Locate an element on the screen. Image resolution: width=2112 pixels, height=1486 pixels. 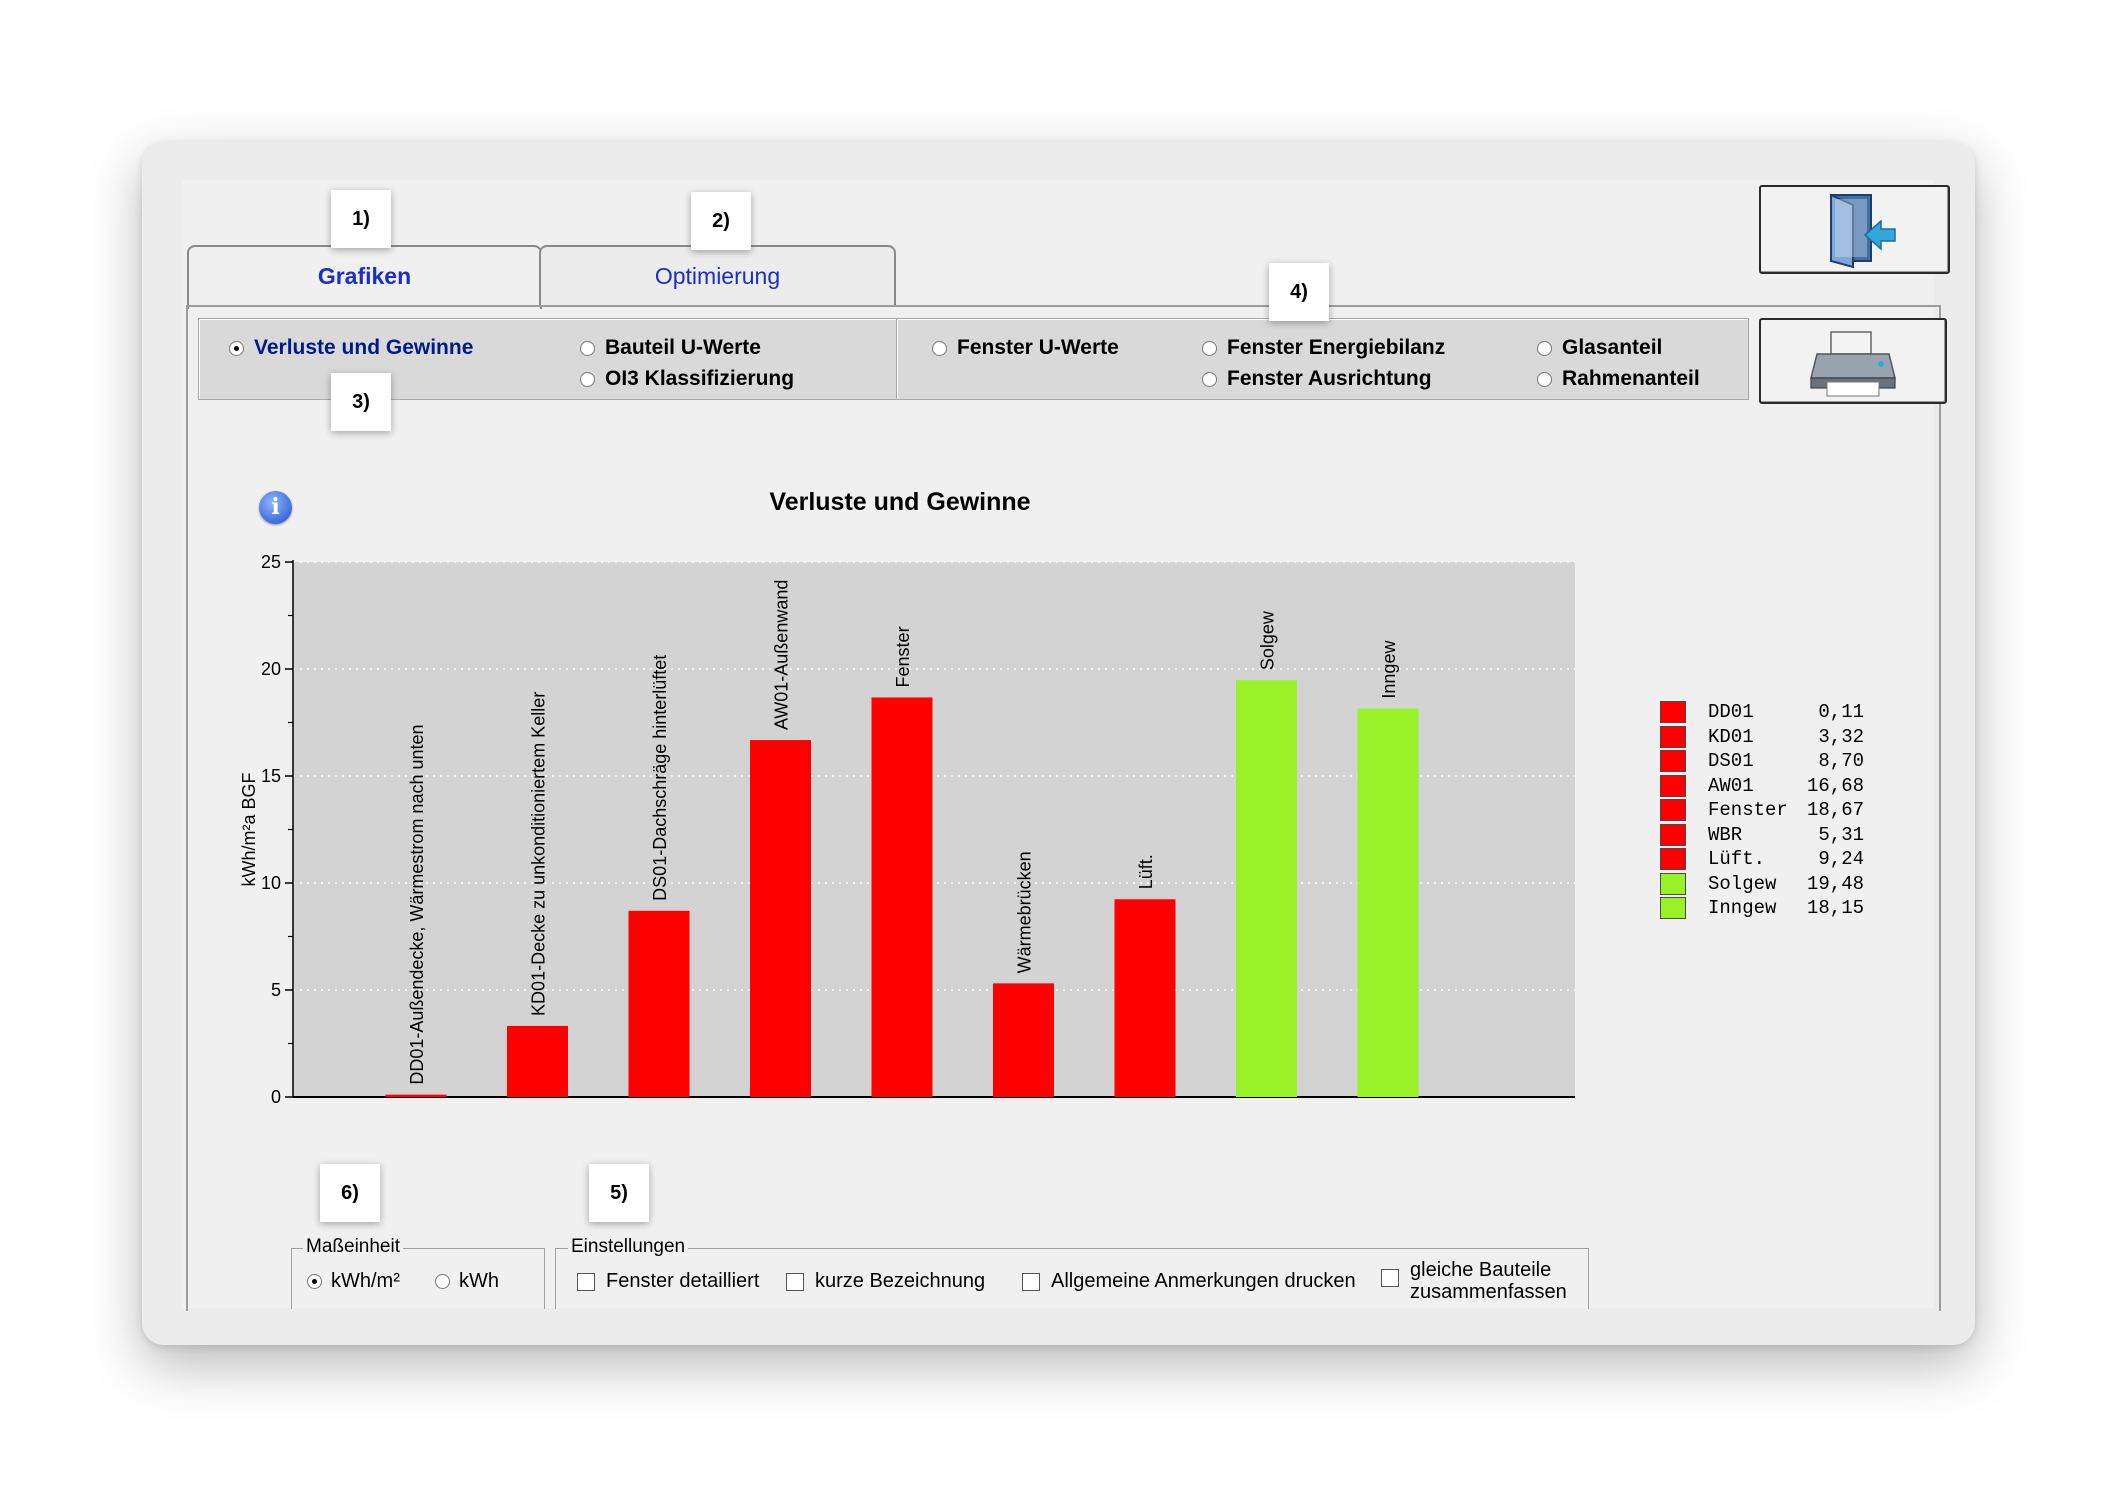
checkbox-label: gleiche Bauteile zusammenfassen is located at coordinates (1488, 1281).